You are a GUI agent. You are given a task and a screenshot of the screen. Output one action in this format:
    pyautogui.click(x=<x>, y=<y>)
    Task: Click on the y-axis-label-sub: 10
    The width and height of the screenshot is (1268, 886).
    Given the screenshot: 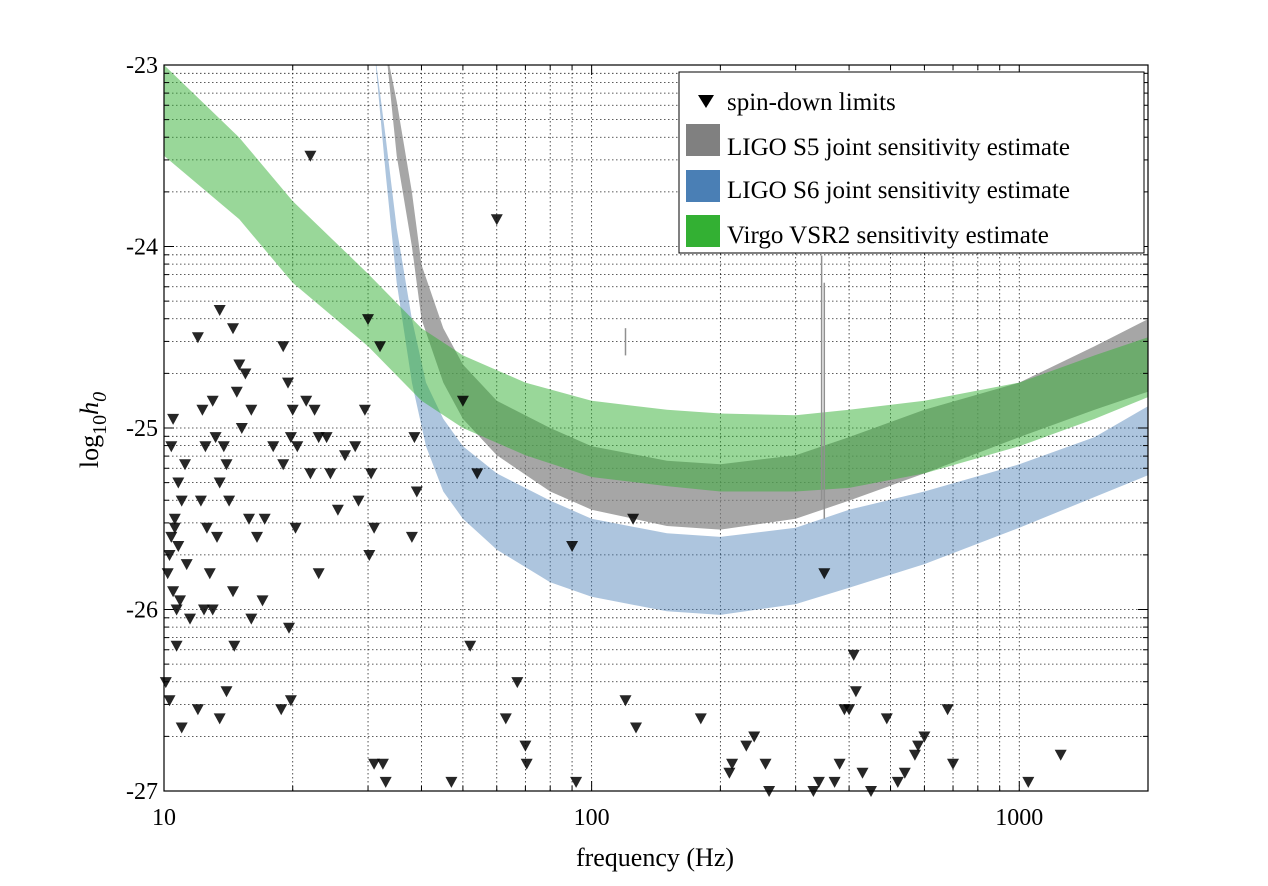 What is the action you would take?
    pyautogui.click(x=100, y=425)
    